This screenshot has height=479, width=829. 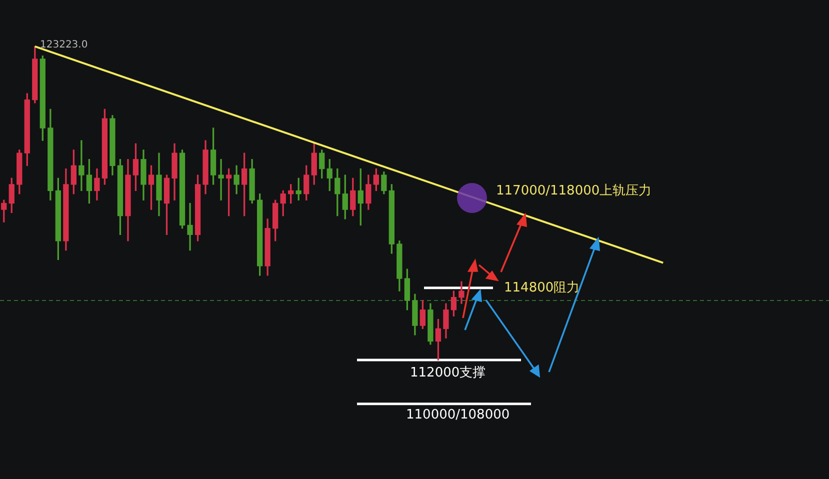 What do you see at coordinates (64, 45) in the screenshot?
I see `annotation: 123223.0` at bounding box center [64, 45].